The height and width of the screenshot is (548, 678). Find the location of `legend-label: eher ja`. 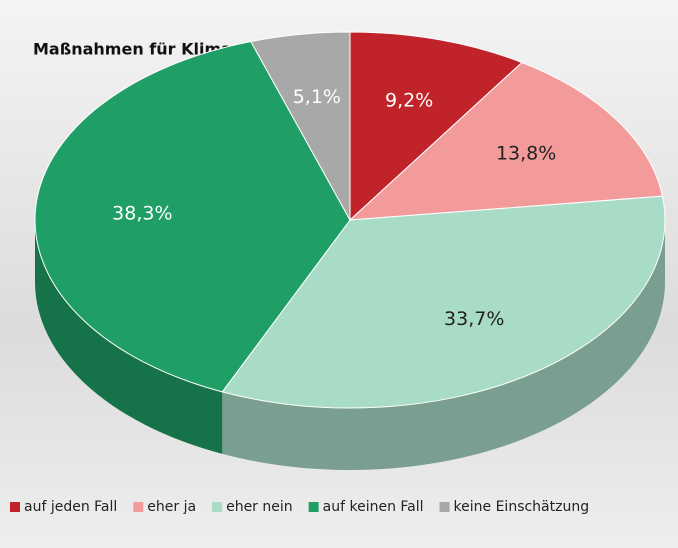

legend-label: eher ja is located at coordinates (171, 507).